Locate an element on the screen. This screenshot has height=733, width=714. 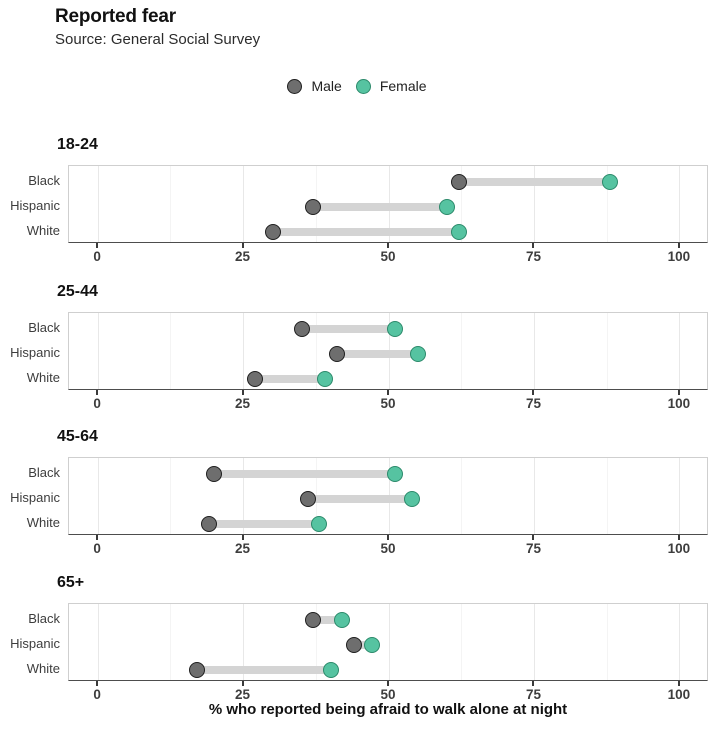
legend-label-male: Male is located at coordinates (326, 86).